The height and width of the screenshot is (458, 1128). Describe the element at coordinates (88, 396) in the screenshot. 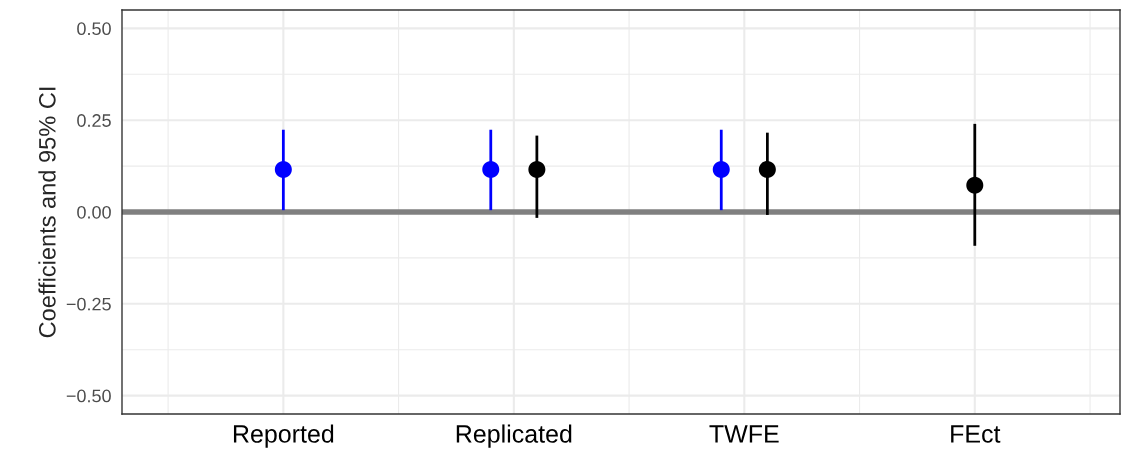

I see `y-tick-label: −0.50` at that location.